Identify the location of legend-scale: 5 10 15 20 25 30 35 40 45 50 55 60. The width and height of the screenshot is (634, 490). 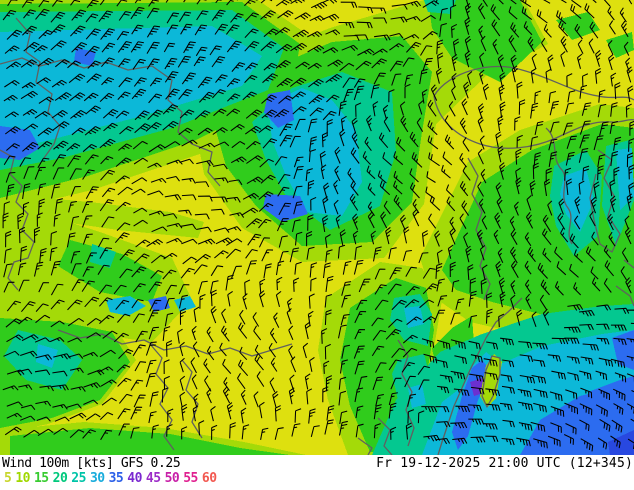
(112, 478).